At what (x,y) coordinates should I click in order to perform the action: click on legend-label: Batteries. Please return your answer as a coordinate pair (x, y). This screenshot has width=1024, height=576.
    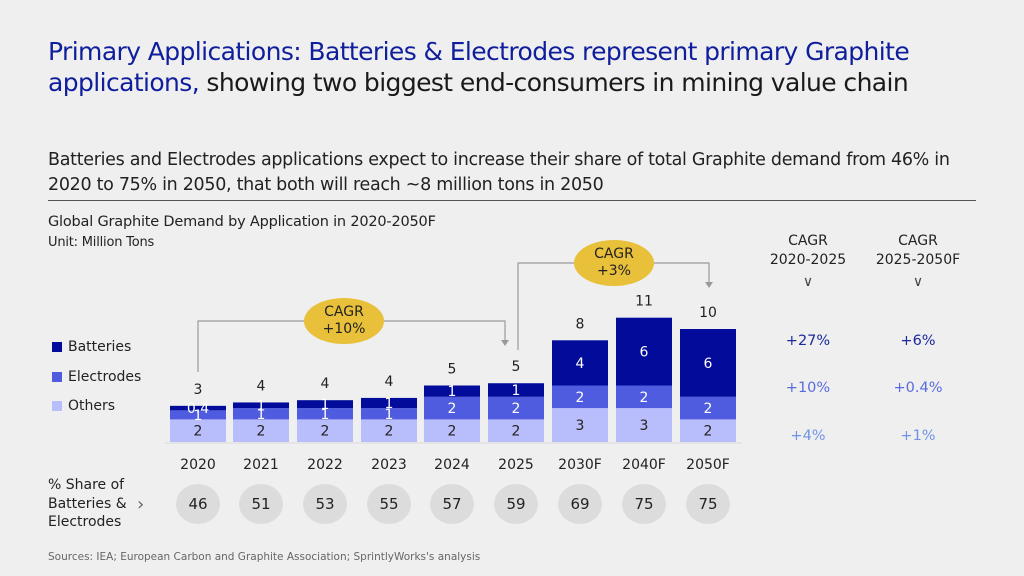
    Looking at the image, I should click on (100, 347).